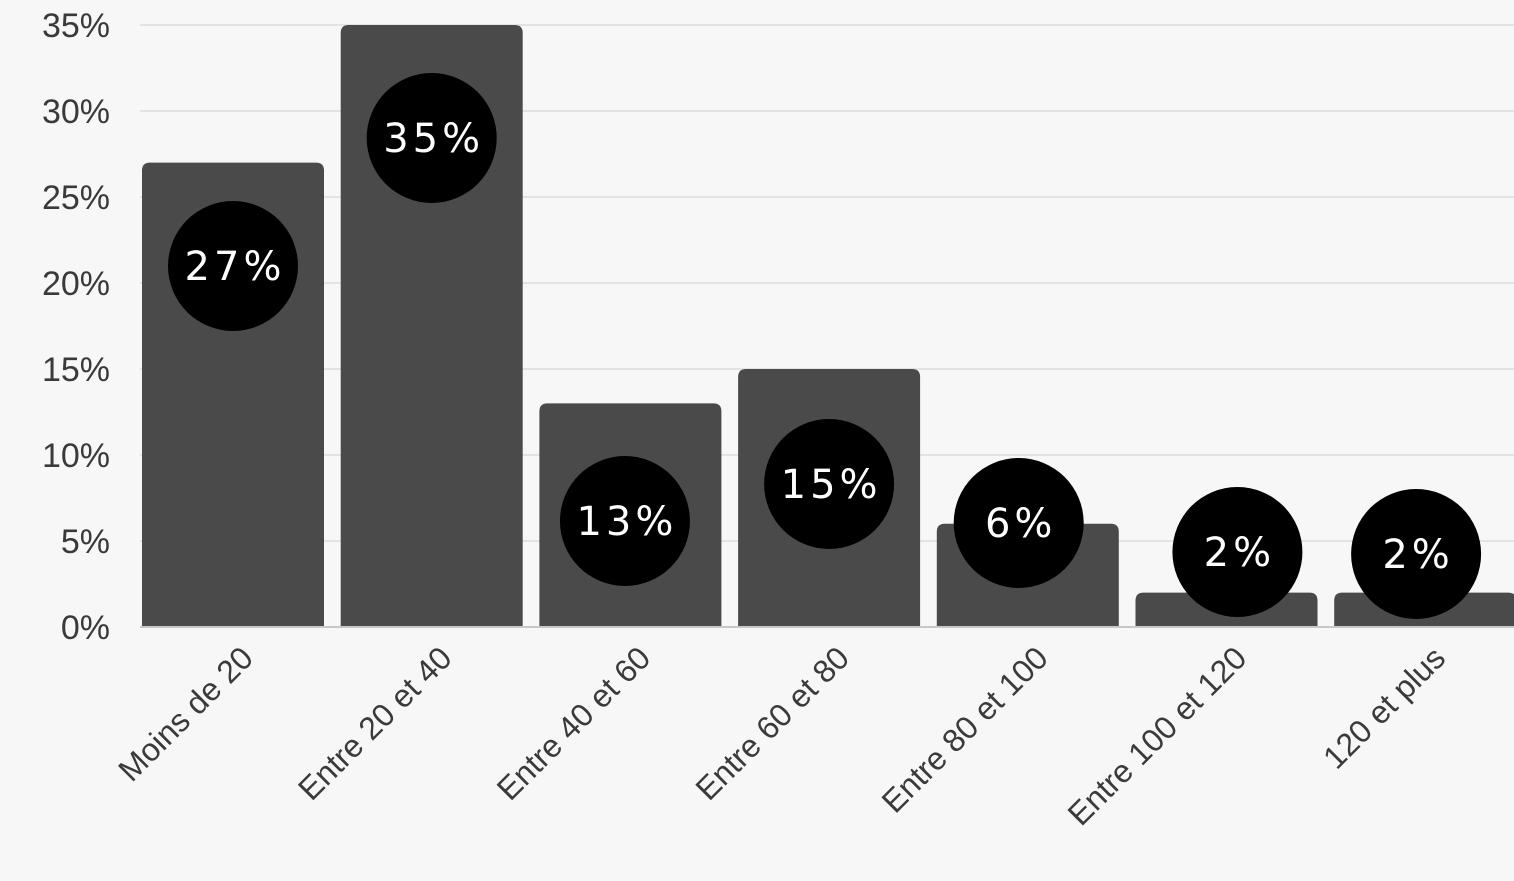 Image resolution: width=1514 pixels, height=881 pixels. What do you see at coordinates (375, 723) in the screenshot?
I see `x-tick-label: Entre 20 et 40` at bounding box center [375, 723].